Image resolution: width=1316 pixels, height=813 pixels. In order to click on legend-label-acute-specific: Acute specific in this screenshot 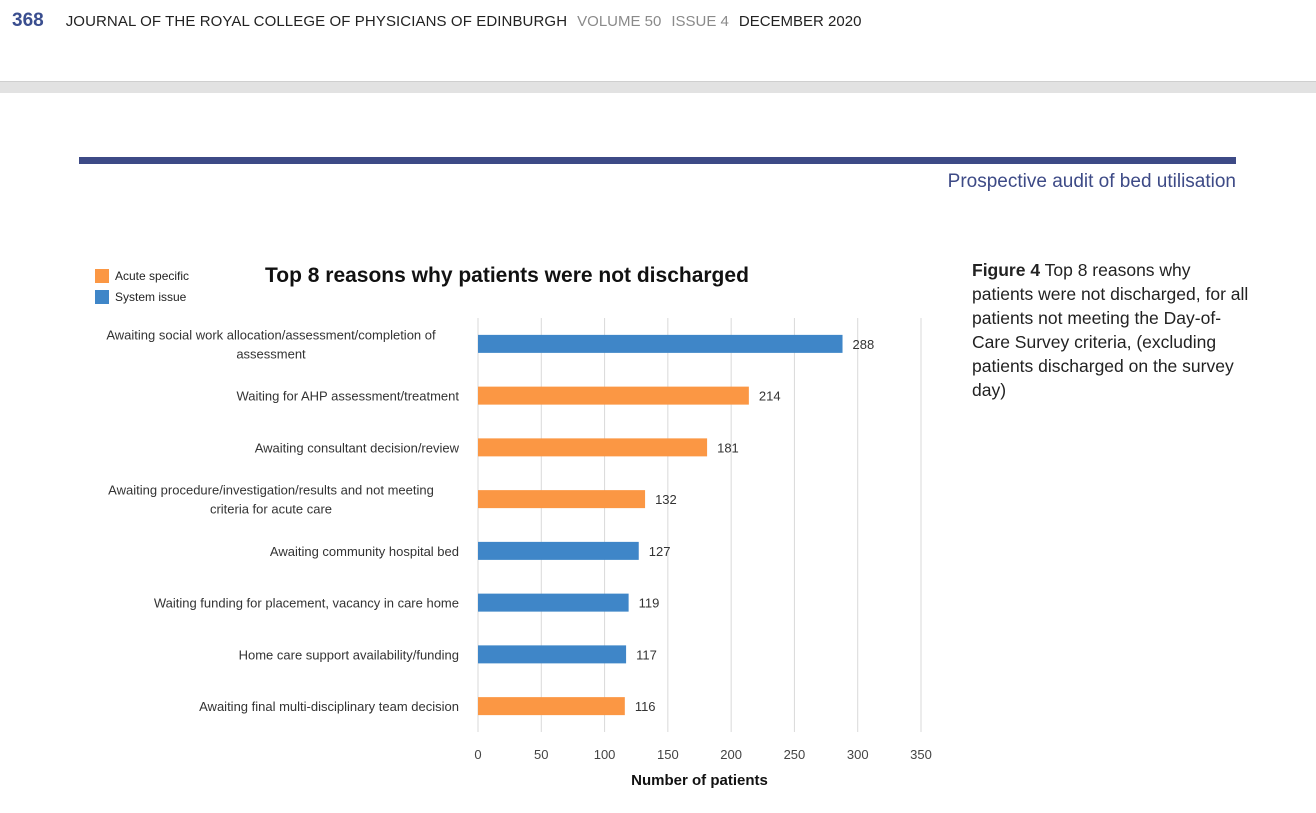, I will do `click(152, 275)`.